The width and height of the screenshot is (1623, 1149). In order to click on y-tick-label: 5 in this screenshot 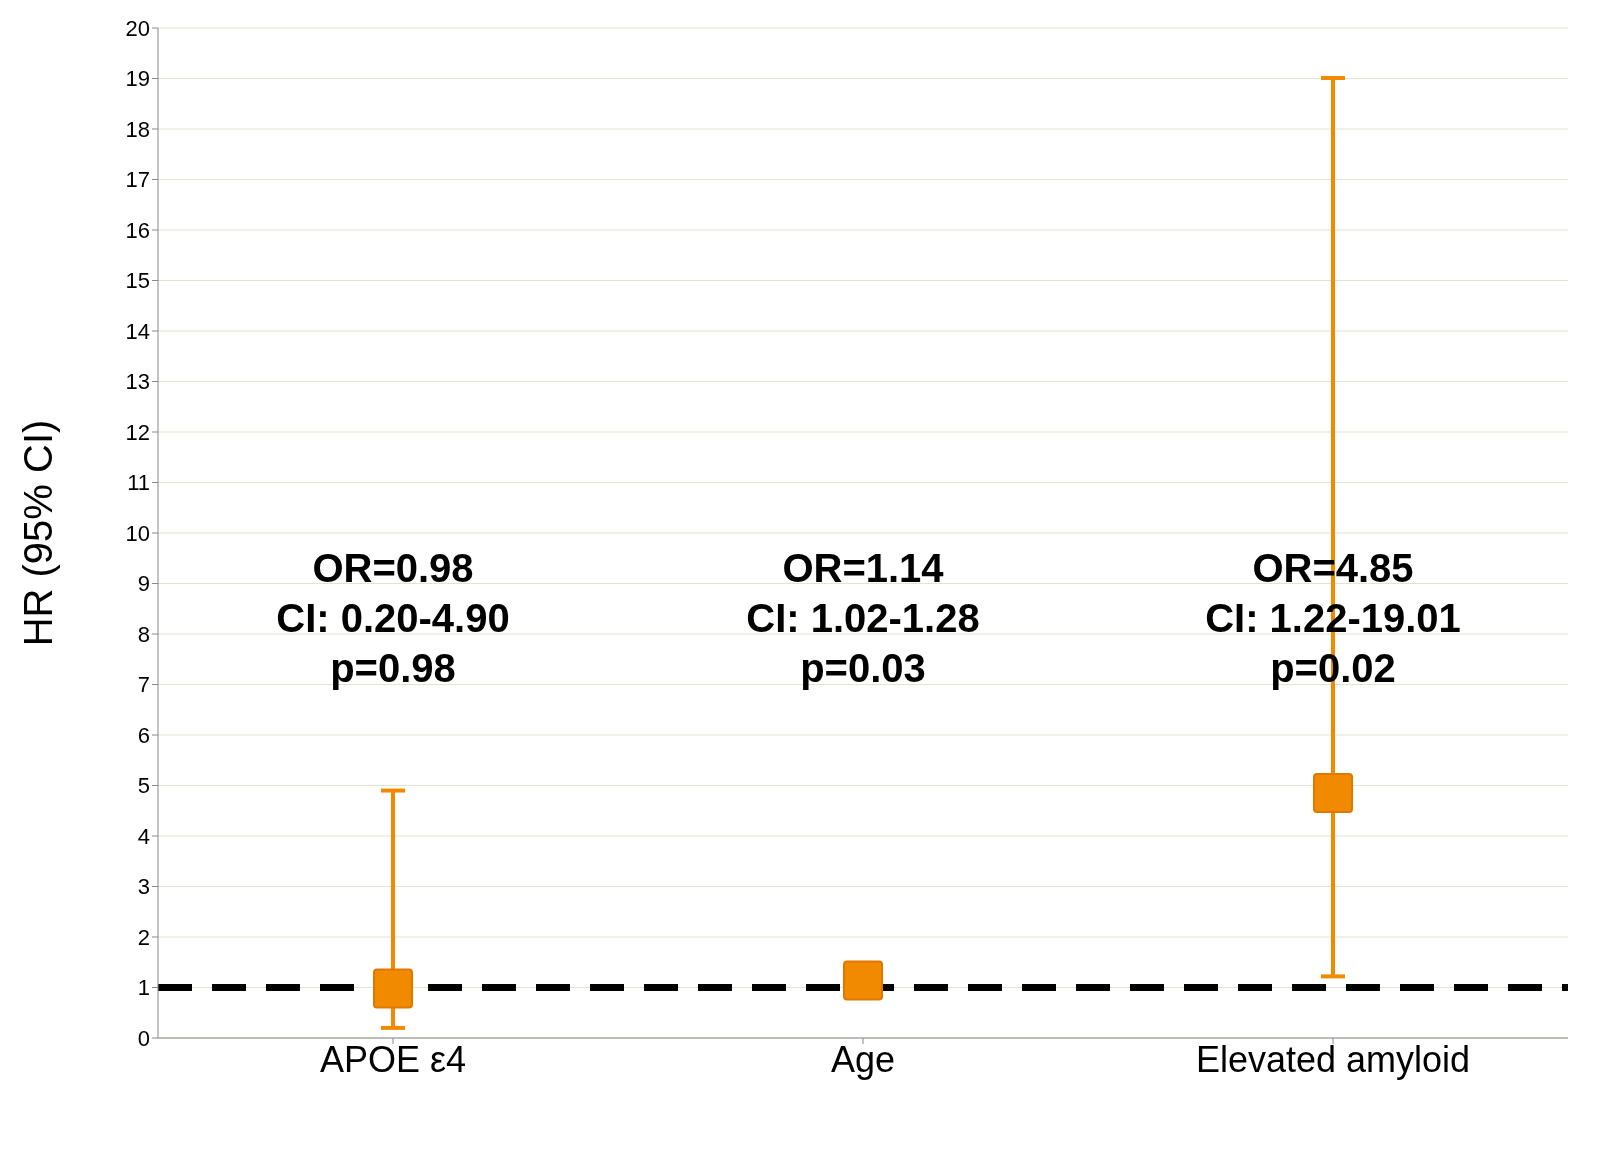, I will do `click(143, 786)`.